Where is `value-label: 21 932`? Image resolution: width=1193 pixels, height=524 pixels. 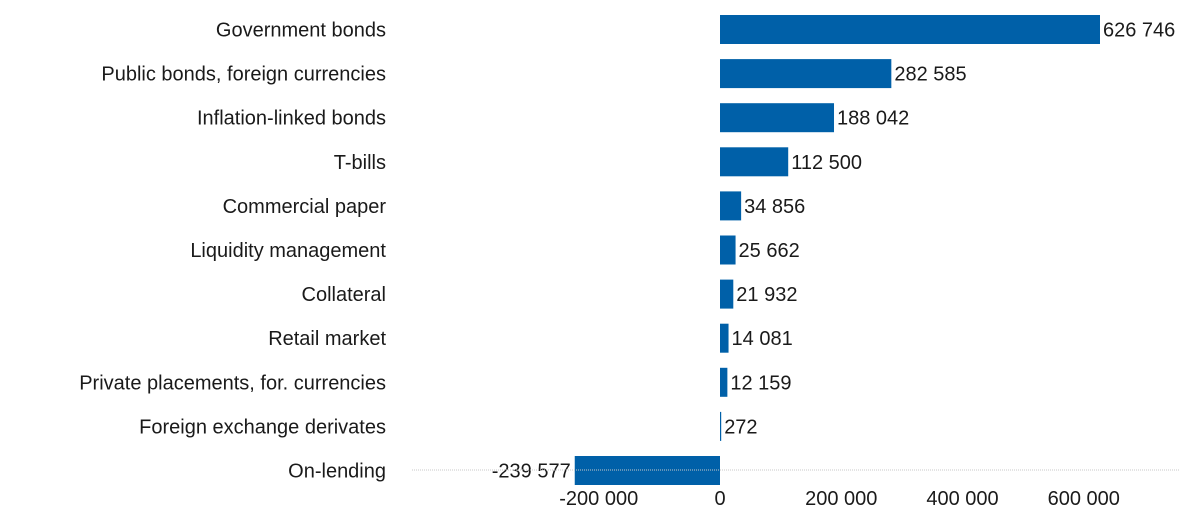
value-label: 21 932 is located at coordinates (766, 295).